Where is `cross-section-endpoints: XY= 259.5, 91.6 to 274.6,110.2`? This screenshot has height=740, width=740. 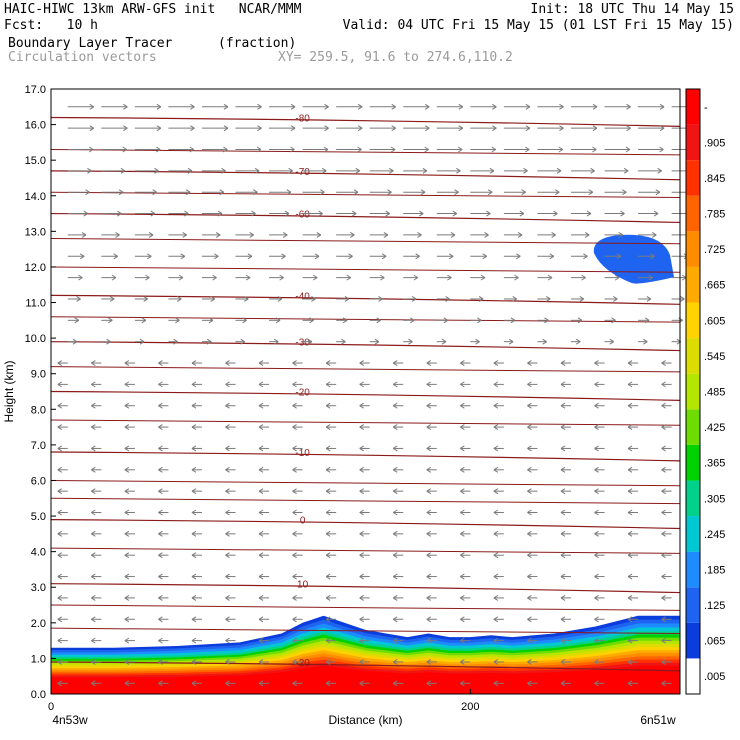
cross-section-endpoints: XY= 259.5, 91.6 to 274.6,110.2 is located at coordinates (395, 57).